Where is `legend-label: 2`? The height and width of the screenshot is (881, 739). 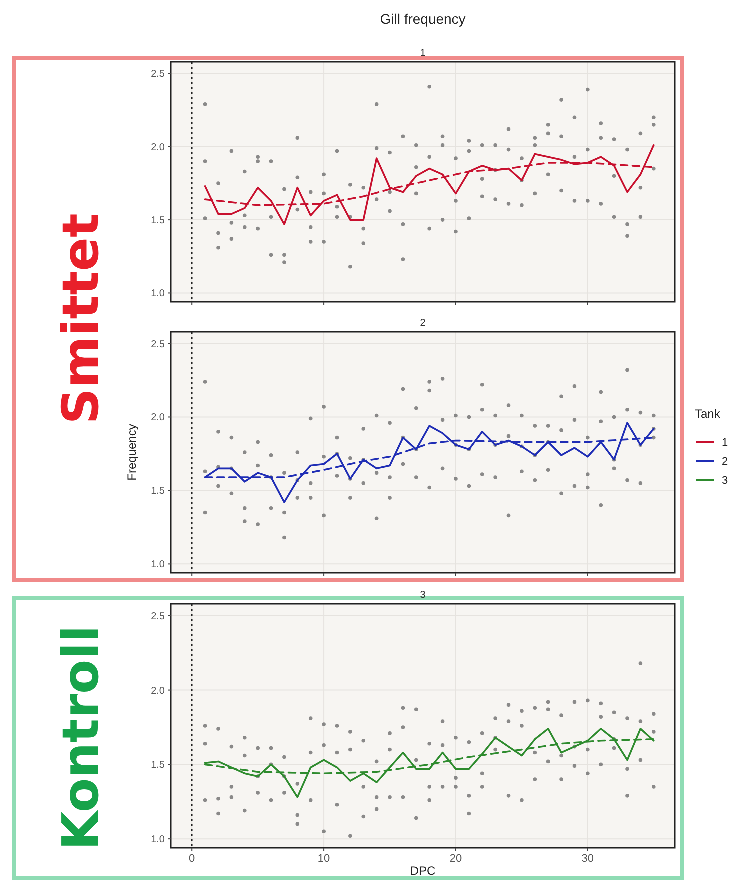 legend-label: 2 is located at coordinates (725, 462).